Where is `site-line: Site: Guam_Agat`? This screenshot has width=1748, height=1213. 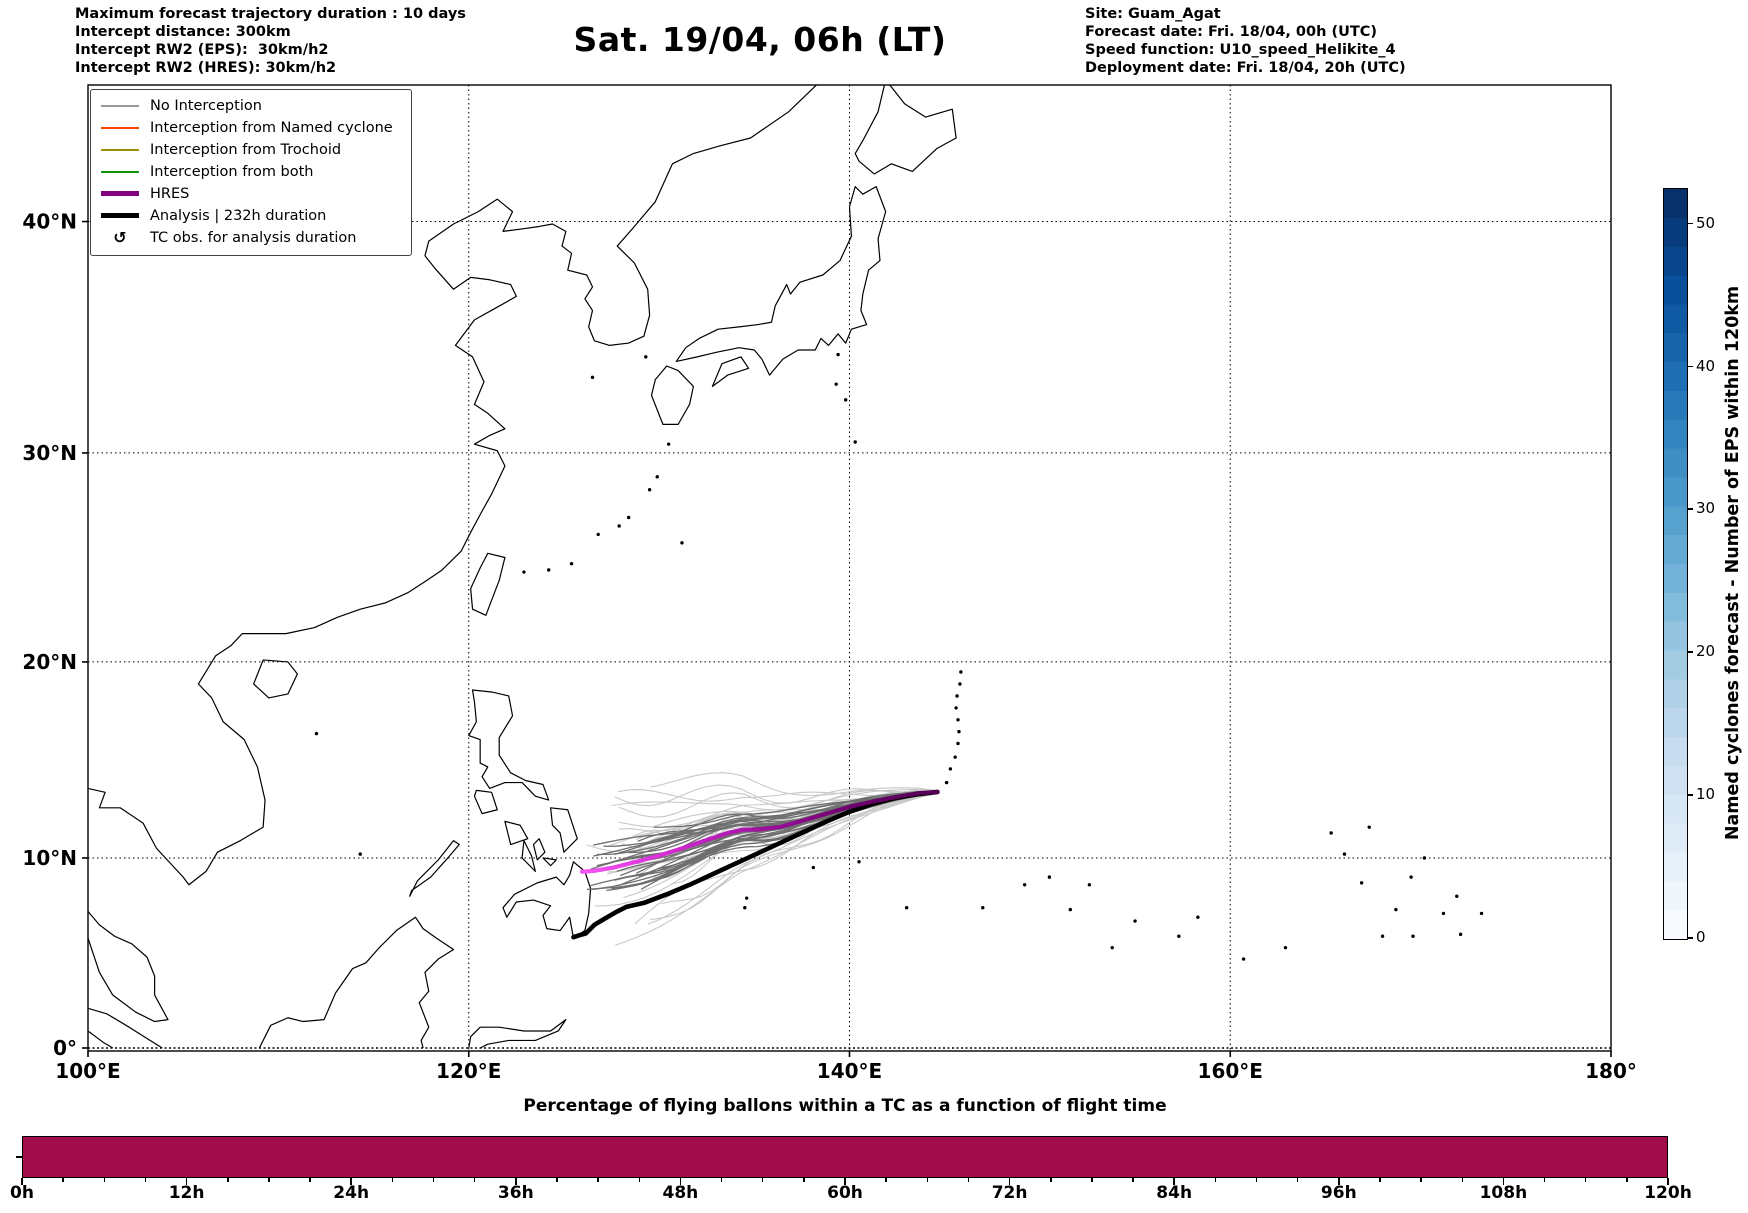
site-line: Site: Guam_Agat is located at coordinates (1153, 14).